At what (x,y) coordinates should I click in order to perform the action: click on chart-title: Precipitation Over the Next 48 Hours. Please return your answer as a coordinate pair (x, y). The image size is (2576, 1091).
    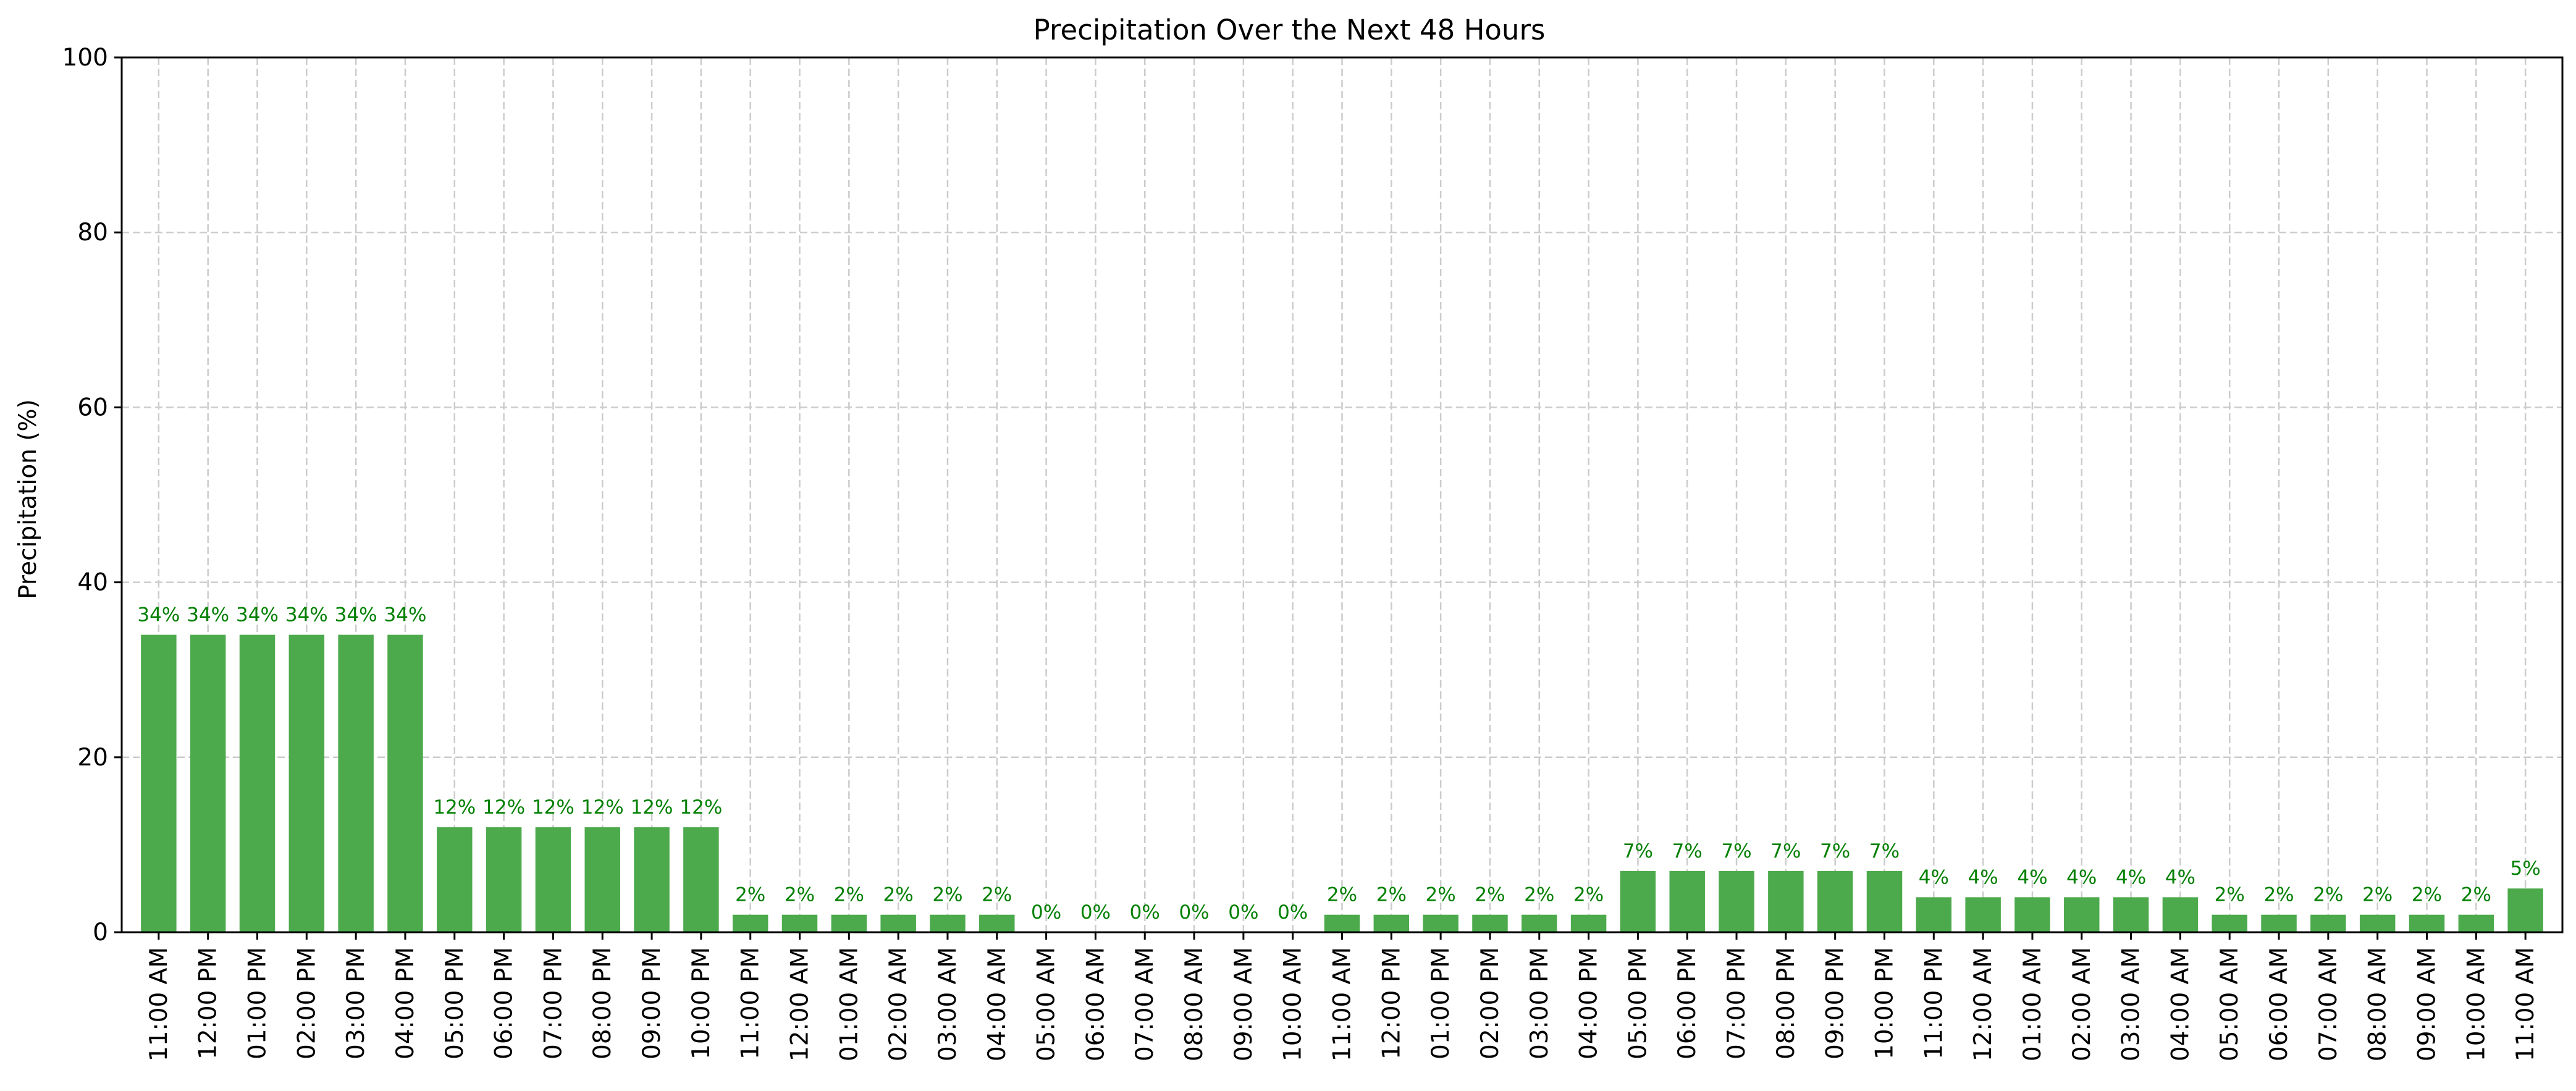
    Looking at the image, I should click on (1289, 30).